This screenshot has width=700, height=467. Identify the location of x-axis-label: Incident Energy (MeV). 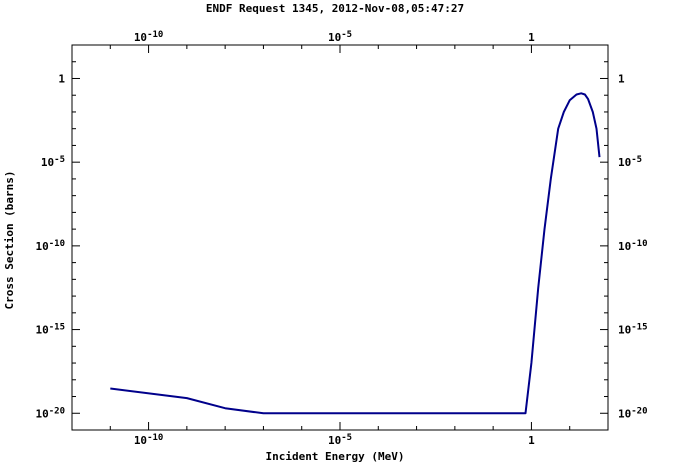
(334, 456).